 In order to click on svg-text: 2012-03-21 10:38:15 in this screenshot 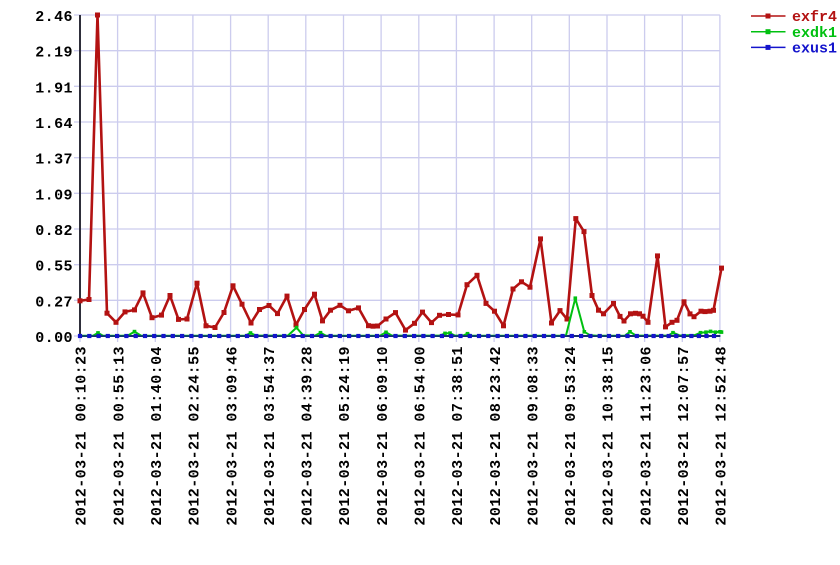, I will do `click(609, 436)`.